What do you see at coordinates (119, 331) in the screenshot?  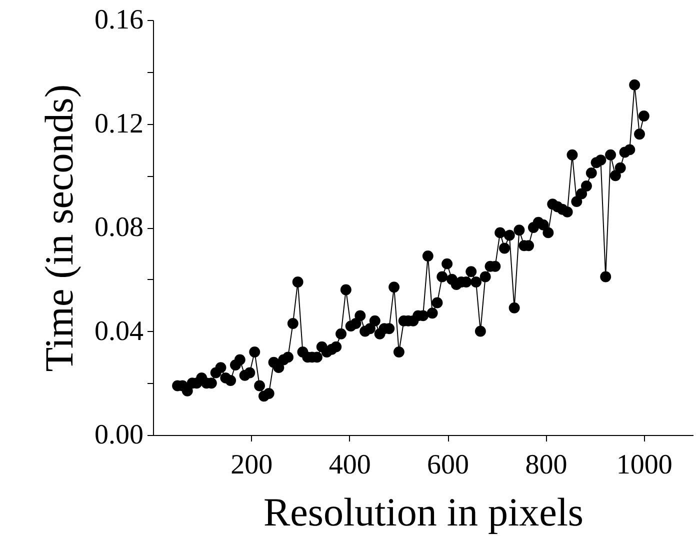 I see `y-tick-label: 0.04` at bounding box center [119, 331].